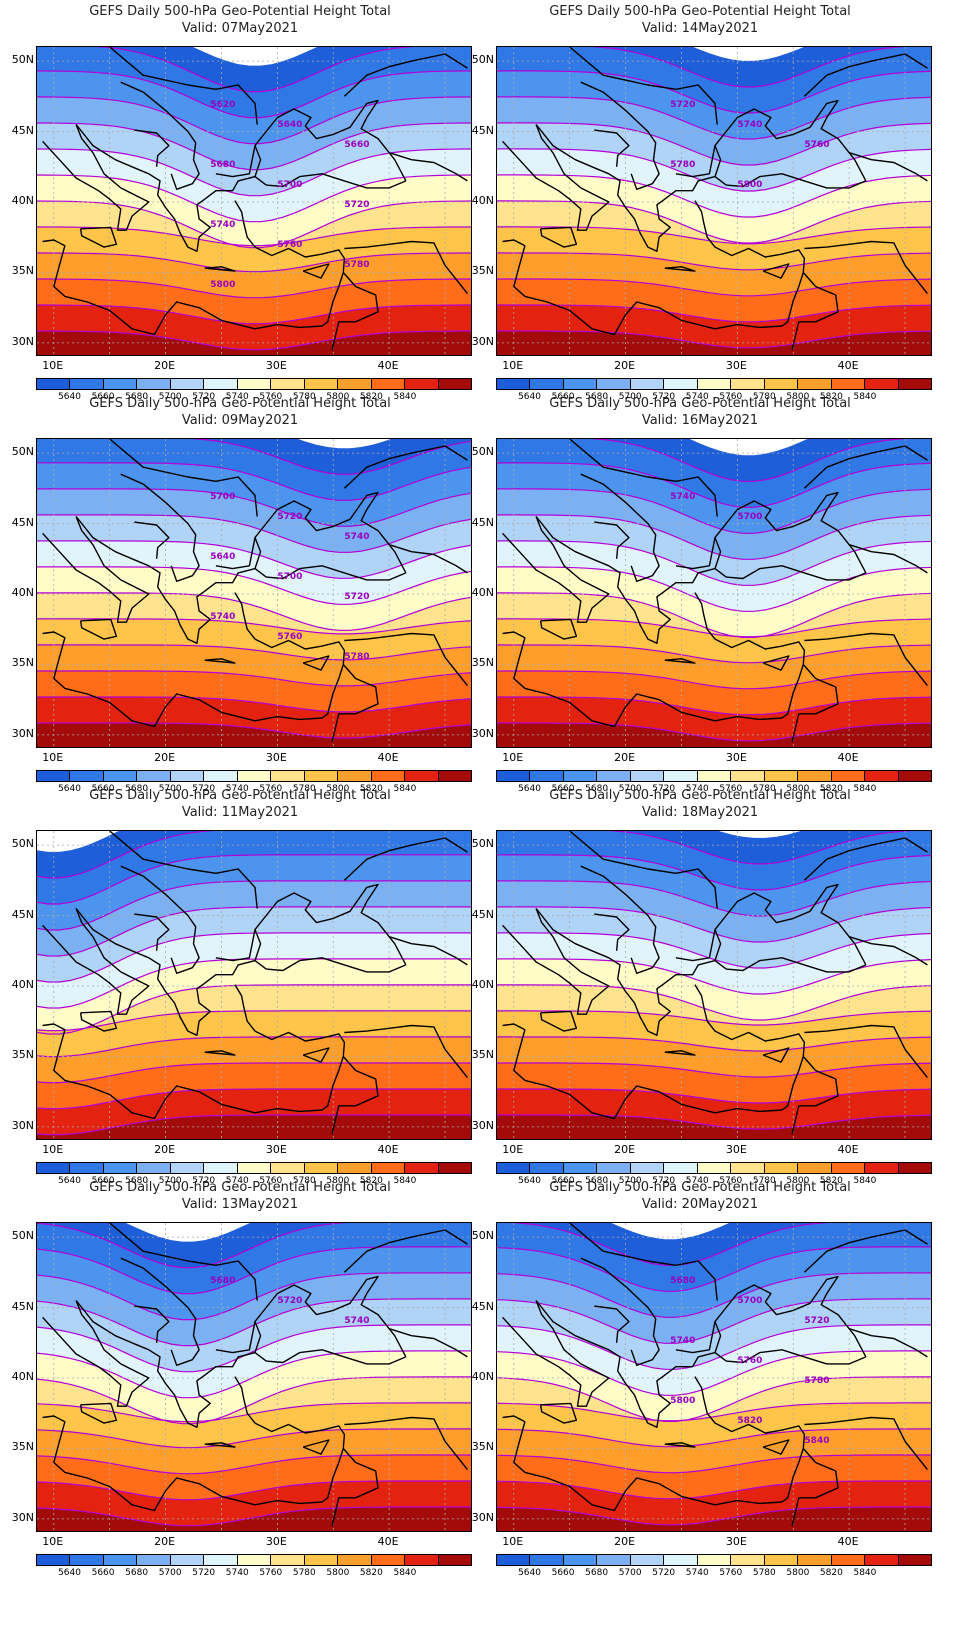 Image resolution: width=964 pixels, height=1640 pixels. What do you see at coordinates (240, 420) in the screenshot?
I see `panel-valid-date: Valid: 09May2021` at bounding box center [240, 420].